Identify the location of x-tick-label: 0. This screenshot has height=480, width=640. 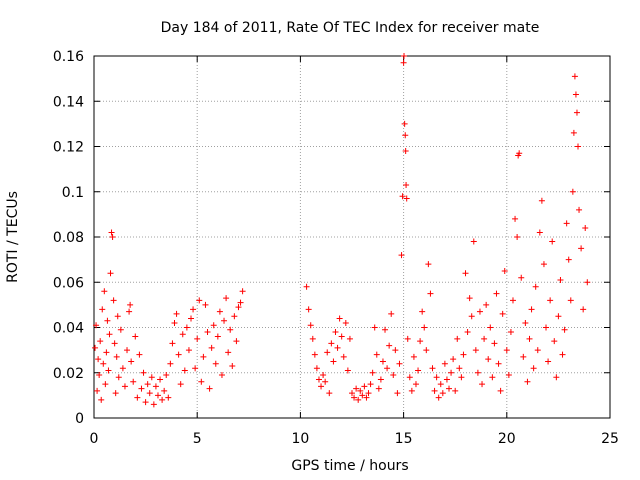
(94, 439).